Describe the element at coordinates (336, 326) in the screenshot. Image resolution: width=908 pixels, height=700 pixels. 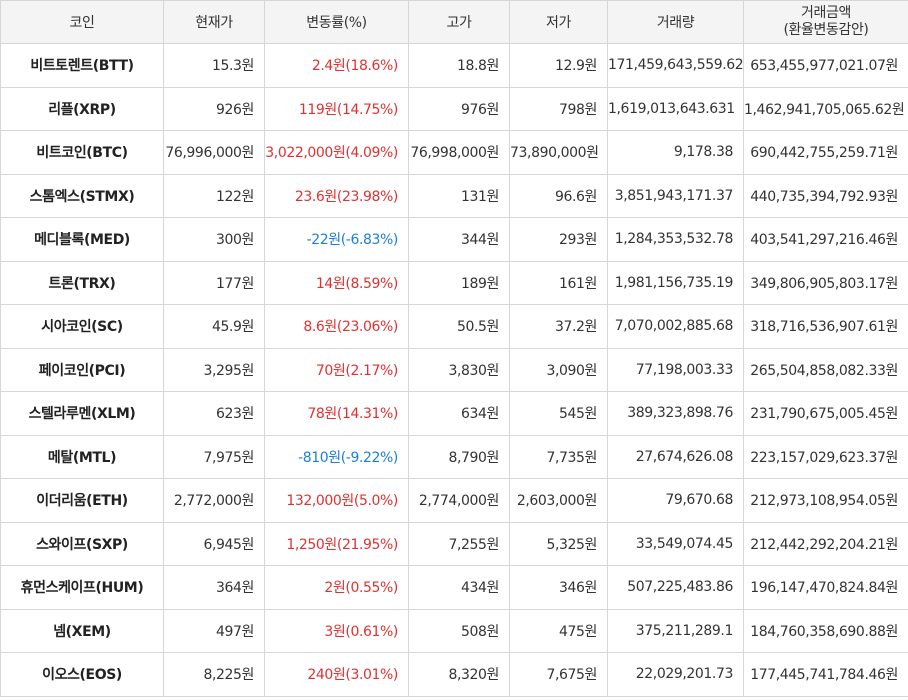
I see `change-cell: 8.6원(23.06%)` at that location.